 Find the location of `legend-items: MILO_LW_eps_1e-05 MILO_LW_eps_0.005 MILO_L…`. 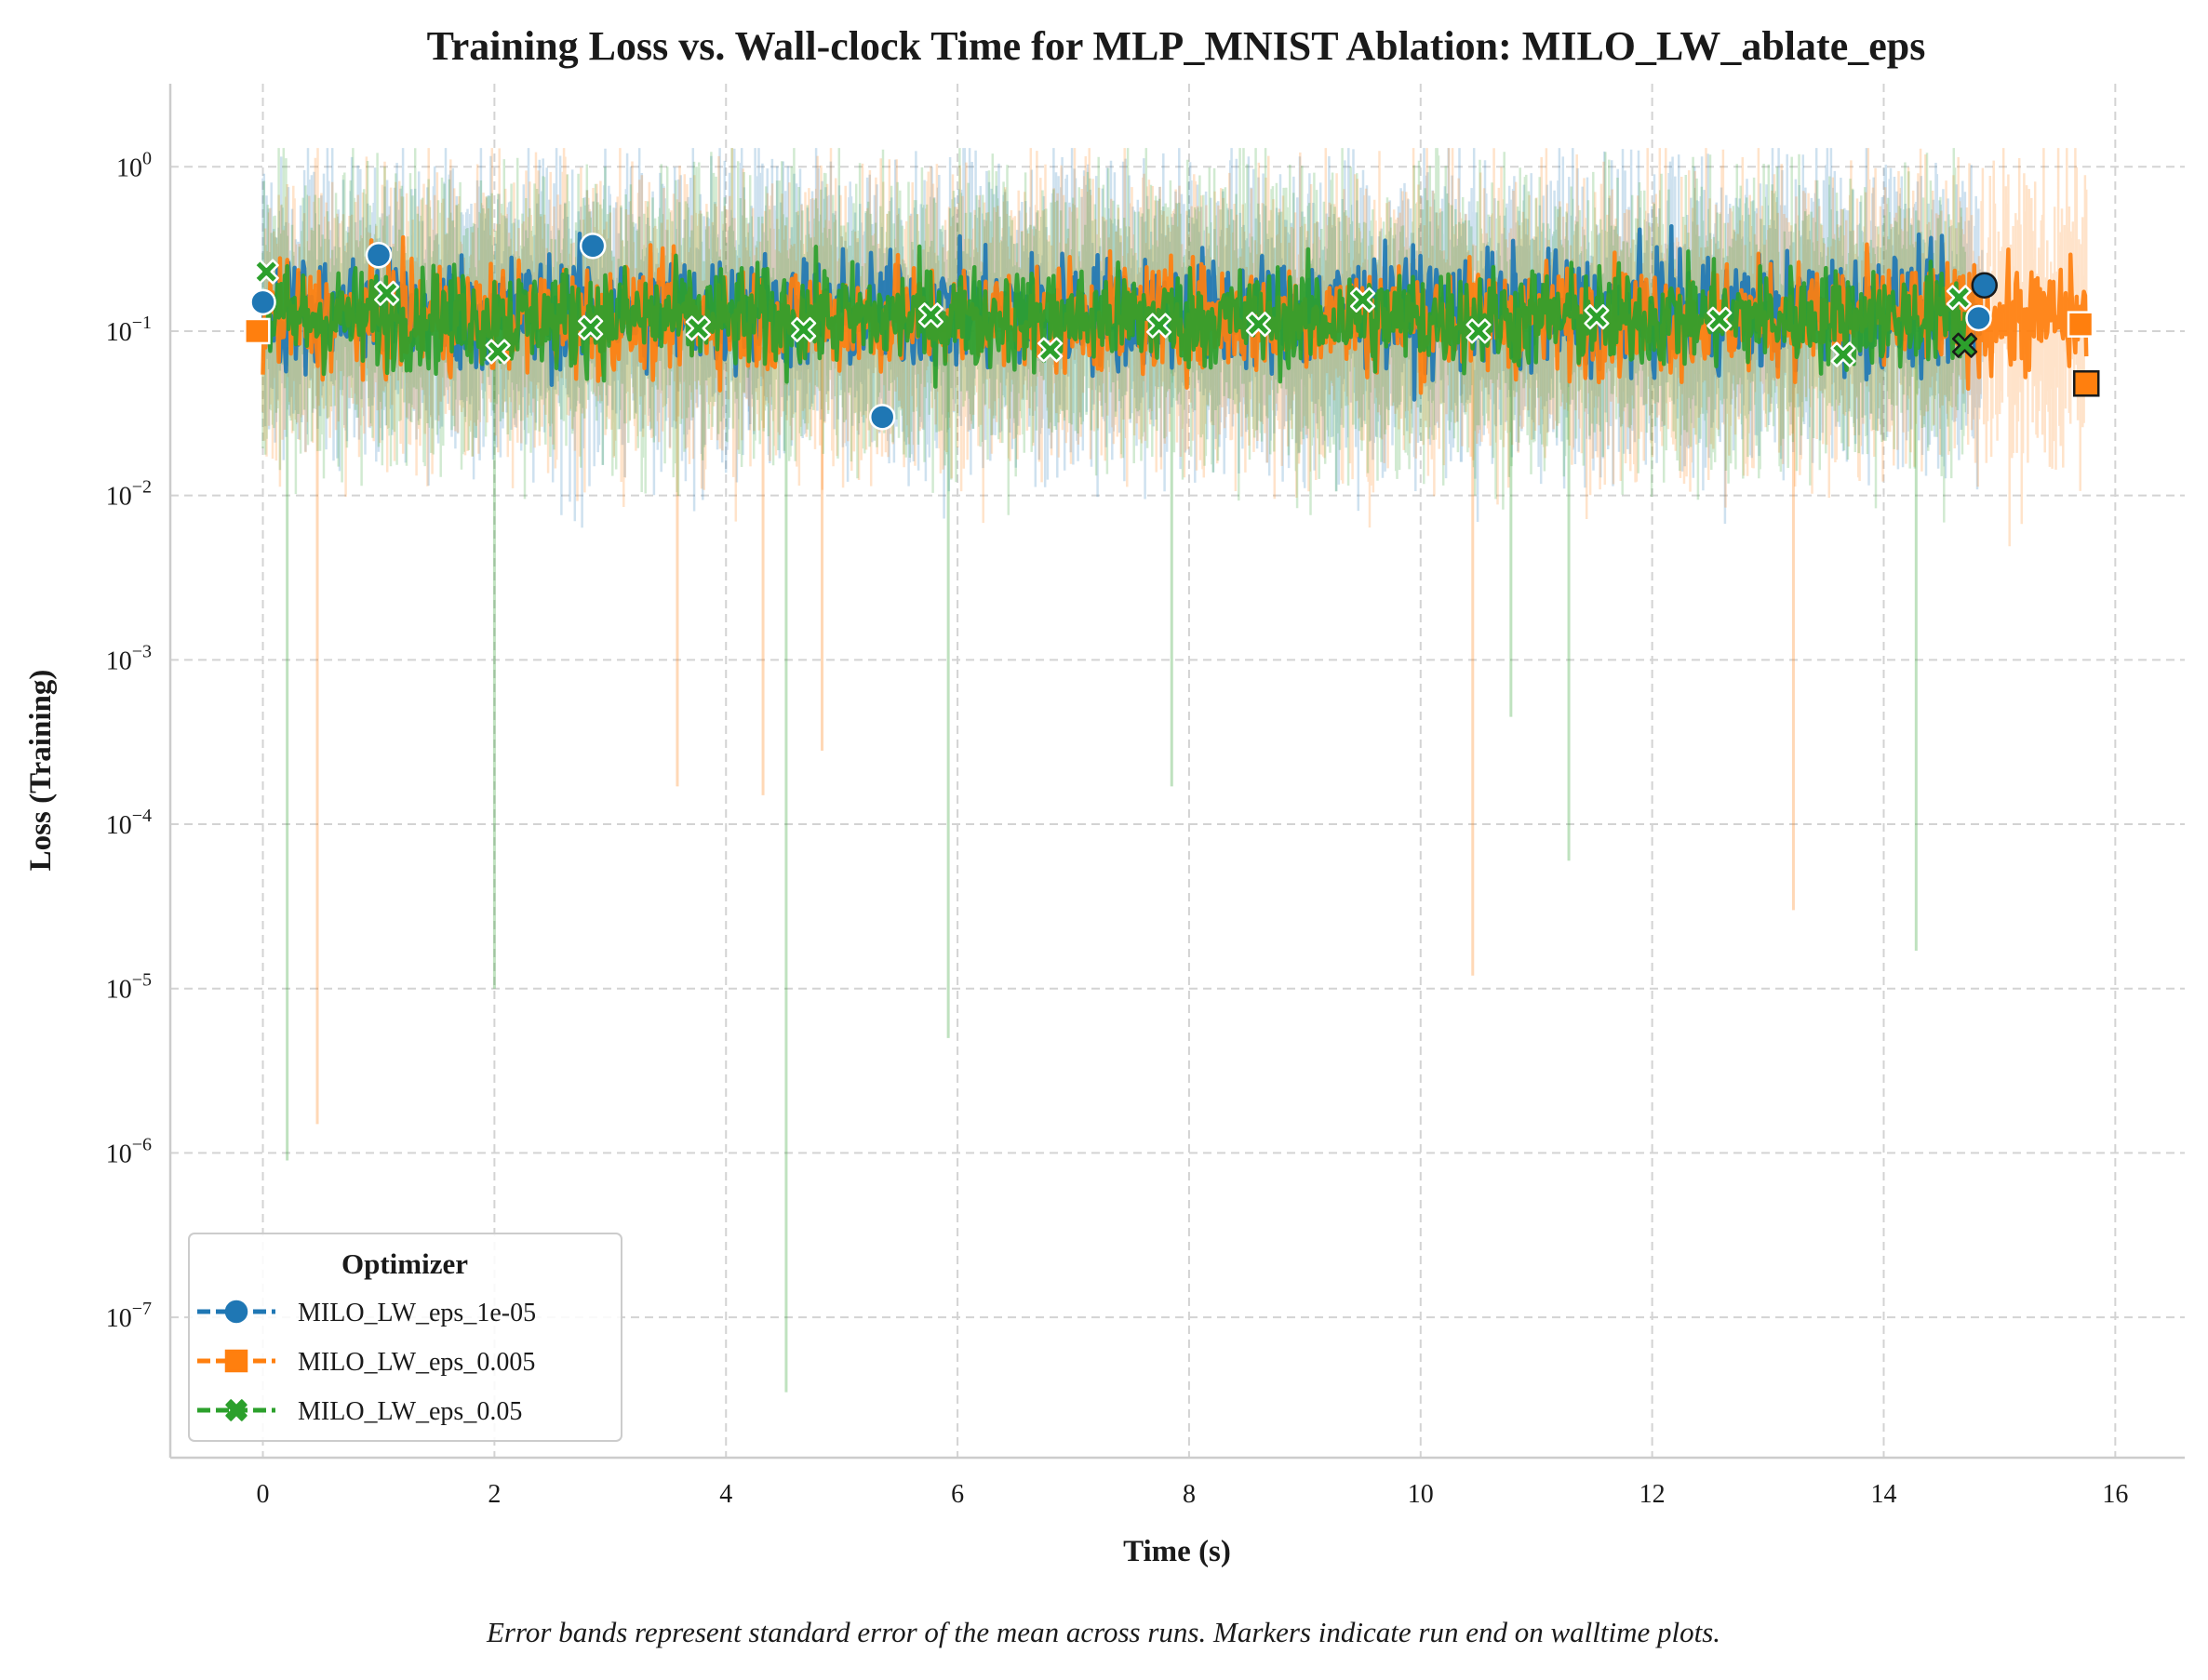

legend-items: MILO_LW_eps_1e-05 MILO_LW_eps_0.005 MILO_L… is located at coordinates (366, 1362).